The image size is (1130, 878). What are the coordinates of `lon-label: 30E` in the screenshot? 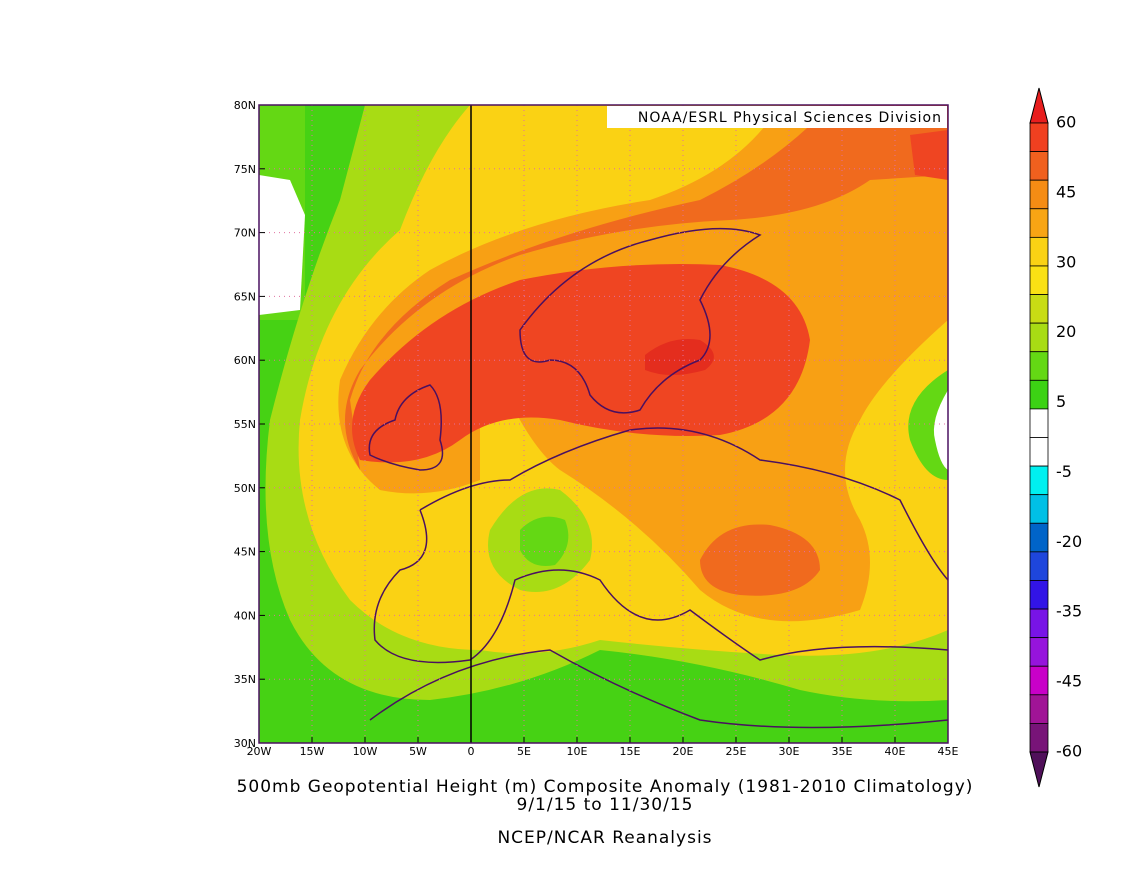 It's located at (789, 751).